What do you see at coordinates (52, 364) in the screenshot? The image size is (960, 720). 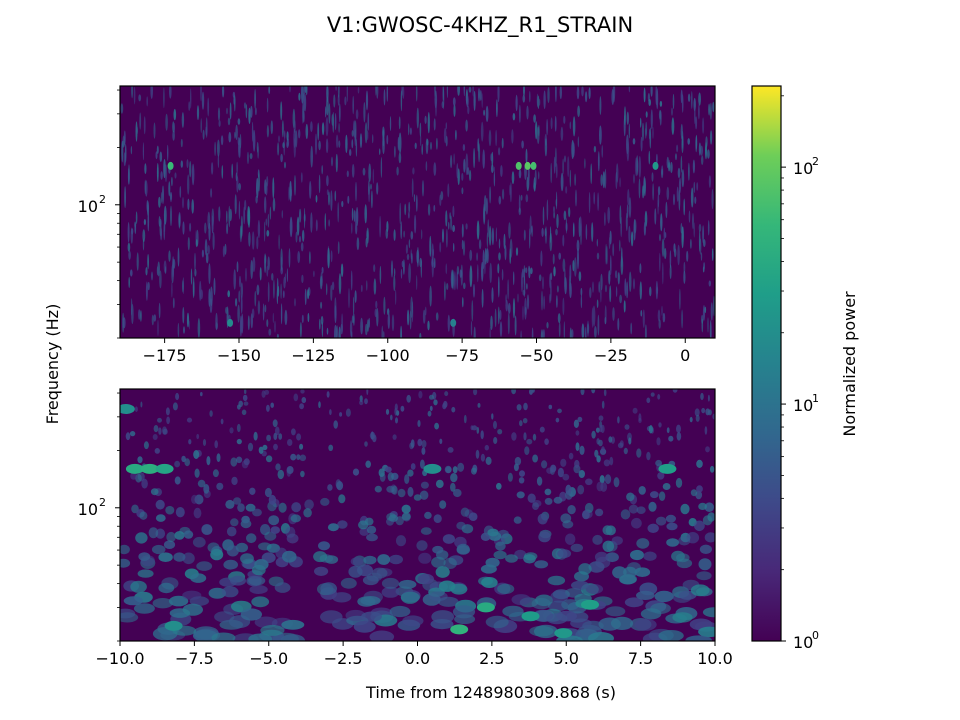 I see `y-axis-label: Frequency (Hz)` at bounding box center [52, 364].